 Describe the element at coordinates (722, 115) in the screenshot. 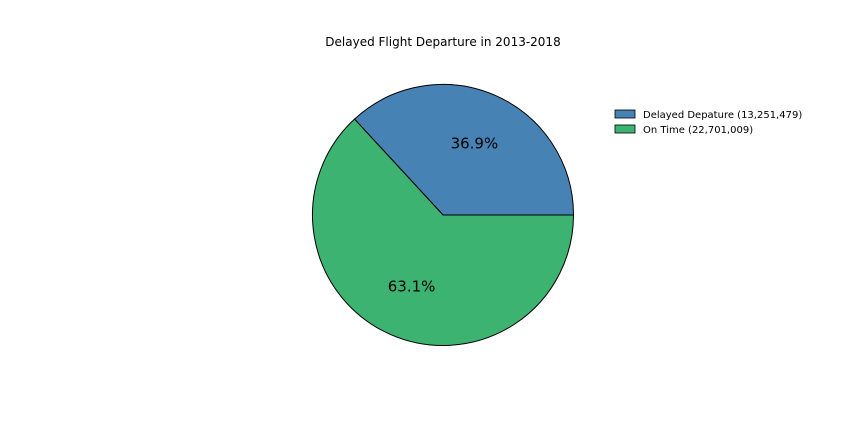

I see `legend-label-delayed: Delayed Depature (13,251,479)` at that location.